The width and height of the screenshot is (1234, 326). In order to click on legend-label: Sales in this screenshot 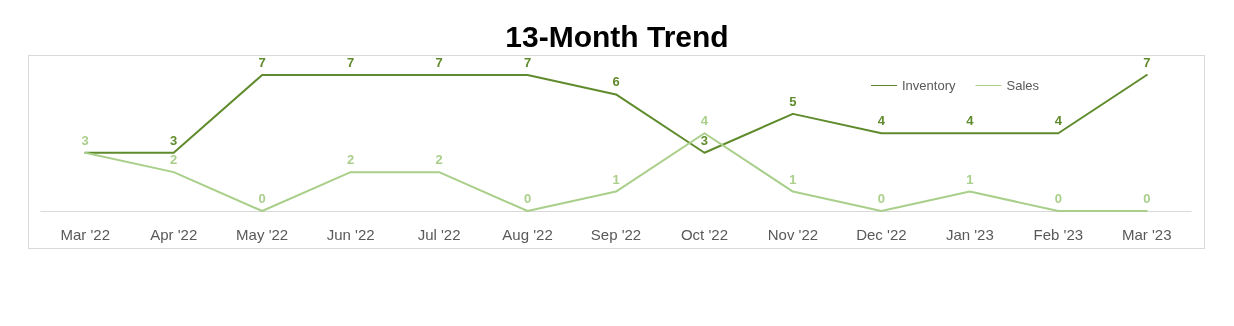, I will do `click(1023, 85)`.